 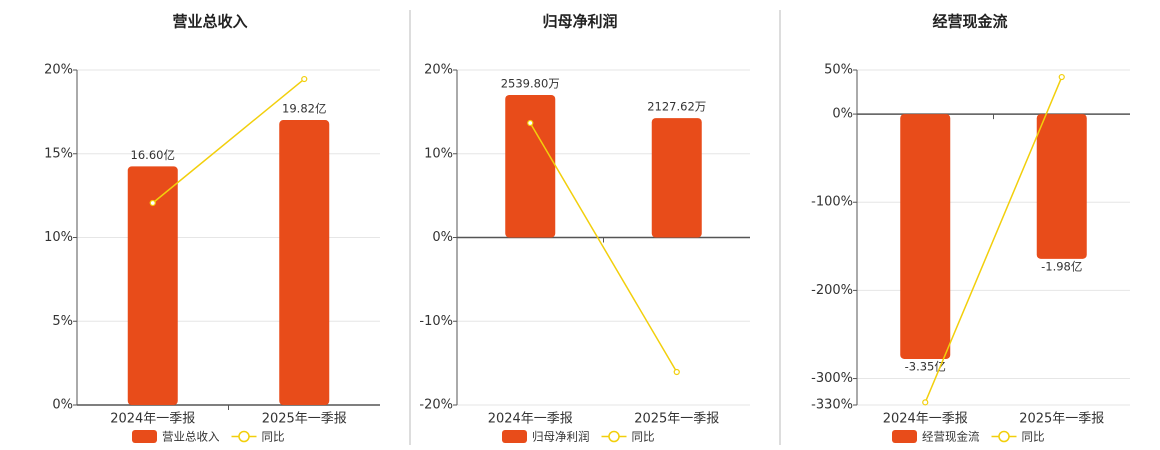 I want to click on y-tick-label: 15%, so click(x=58, y=153).